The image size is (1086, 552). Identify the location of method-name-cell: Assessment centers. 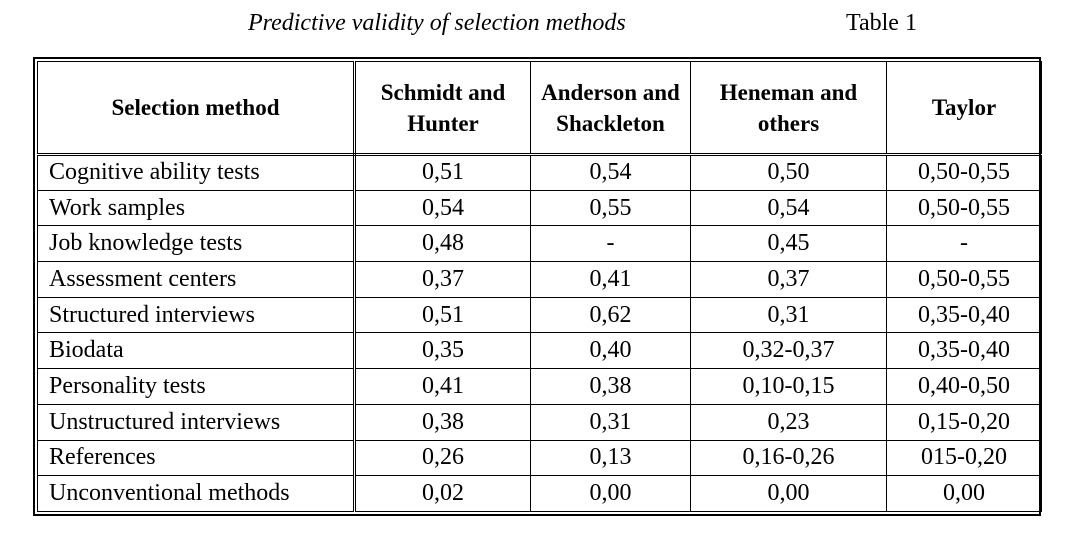
(196, 279).